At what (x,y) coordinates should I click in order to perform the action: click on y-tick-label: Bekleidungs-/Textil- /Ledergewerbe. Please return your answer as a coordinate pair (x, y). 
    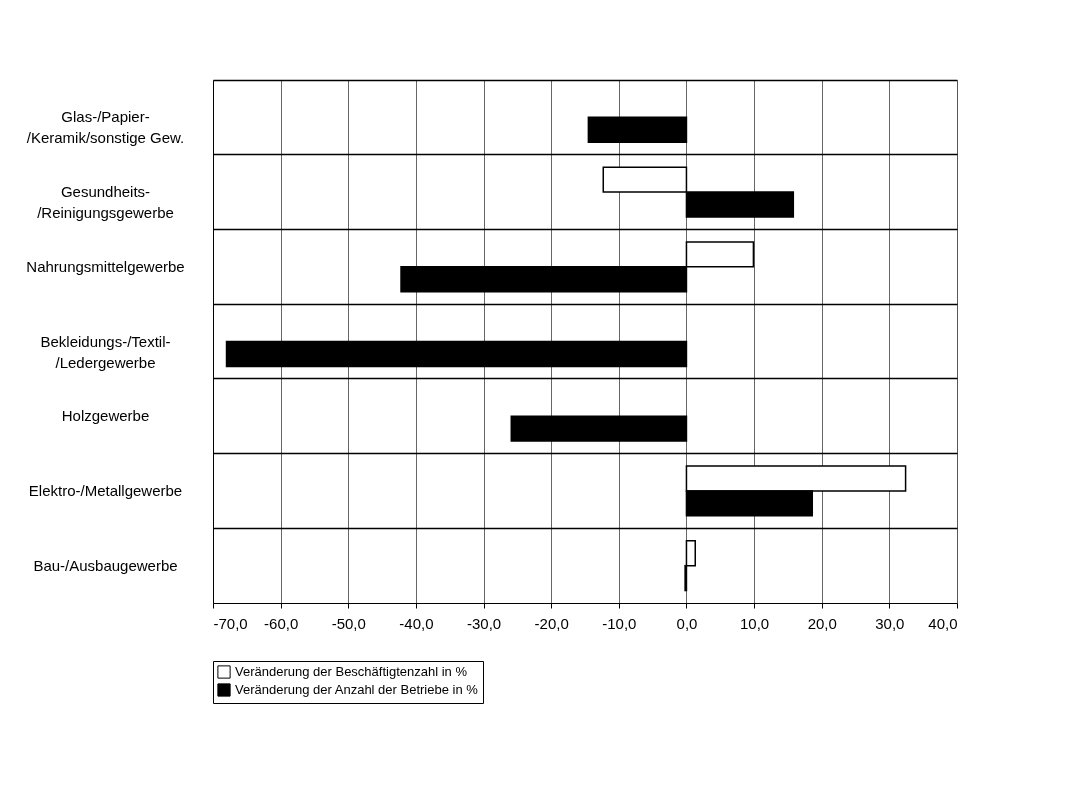
    Looking at the image, I should click on (105, 351).